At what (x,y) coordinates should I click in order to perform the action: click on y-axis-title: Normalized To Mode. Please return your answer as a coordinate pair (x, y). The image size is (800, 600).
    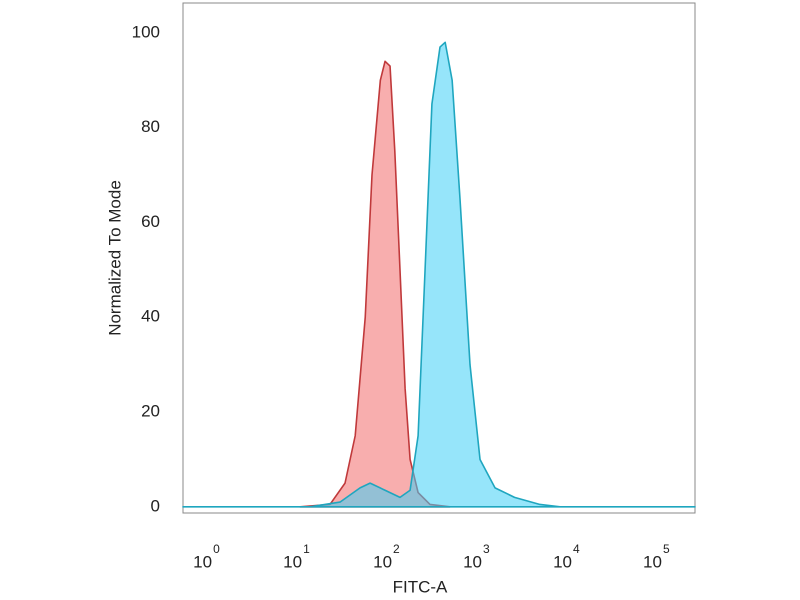
    Looking at the image, I should click on (114, 258).